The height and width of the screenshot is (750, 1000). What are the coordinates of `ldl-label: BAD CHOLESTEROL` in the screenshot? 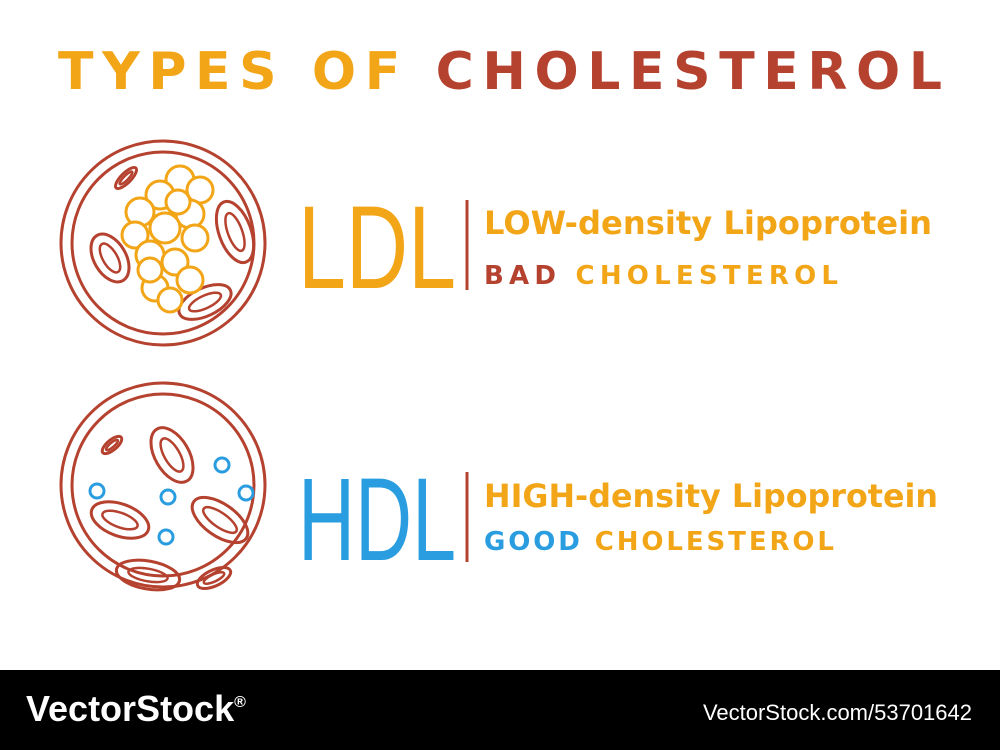 It's located at (661, 276).